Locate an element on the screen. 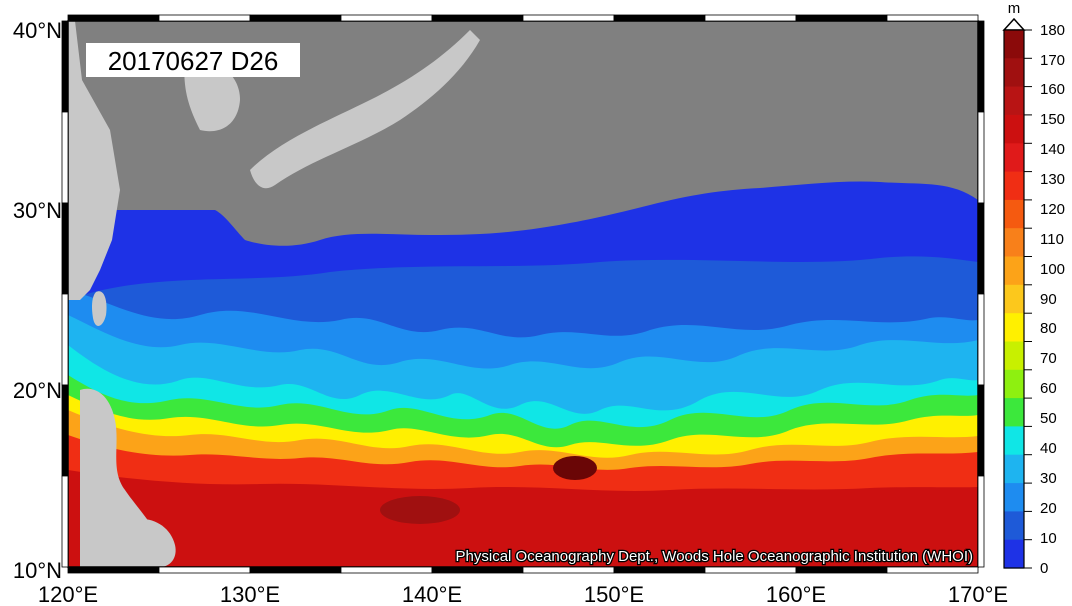  lon-label: 130°E is located at coordinates (250, 594).